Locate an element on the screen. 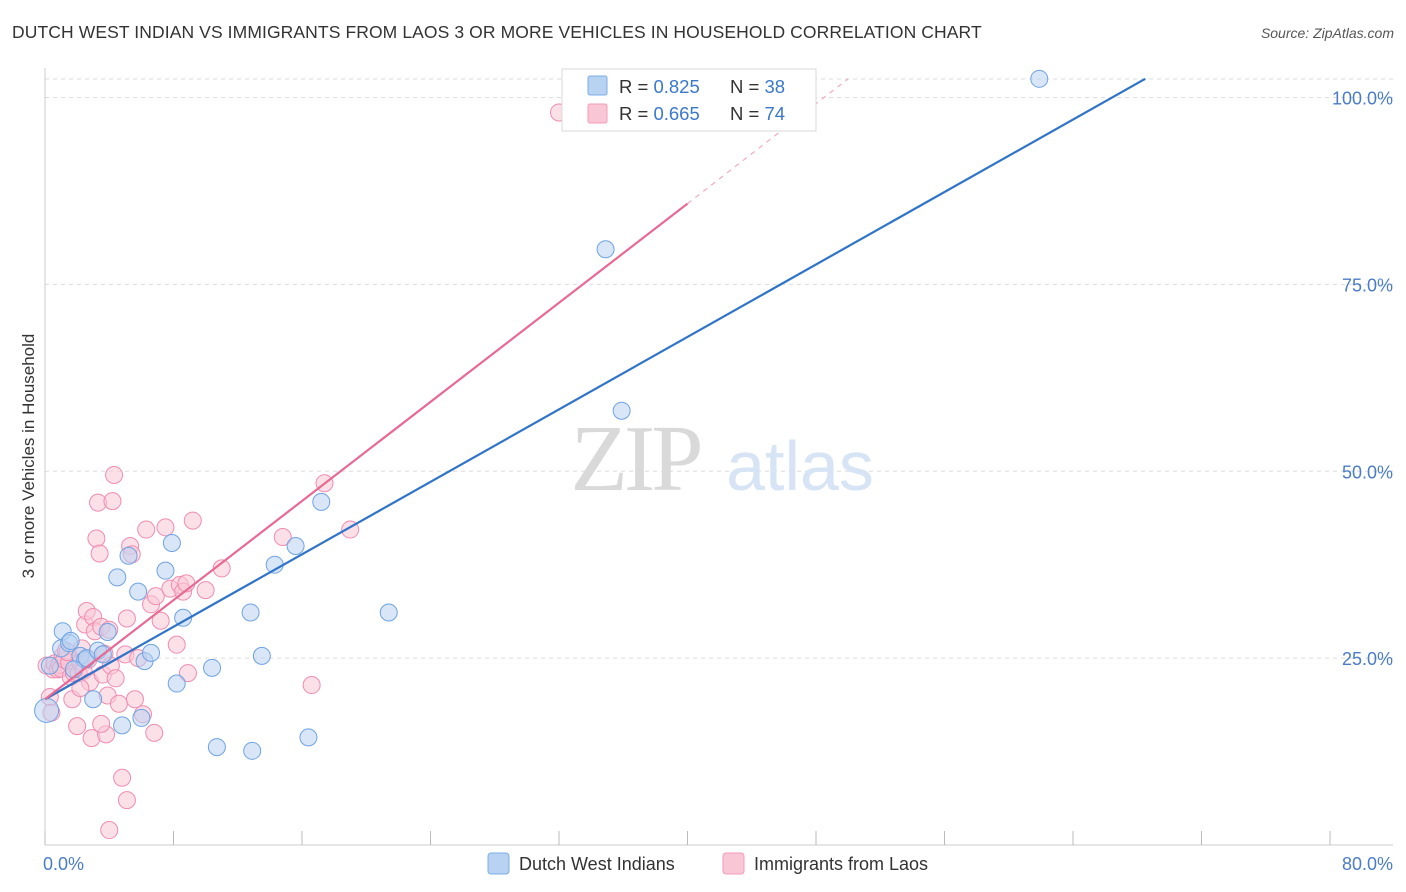  y-tick-label: 25.0% is located at coordinates (1367, 659).